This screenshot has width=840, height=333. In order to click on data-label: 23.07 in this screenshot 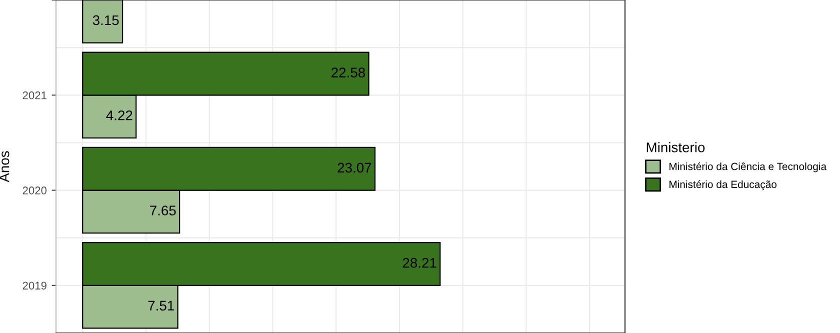, I will do `click(355, 167)`.